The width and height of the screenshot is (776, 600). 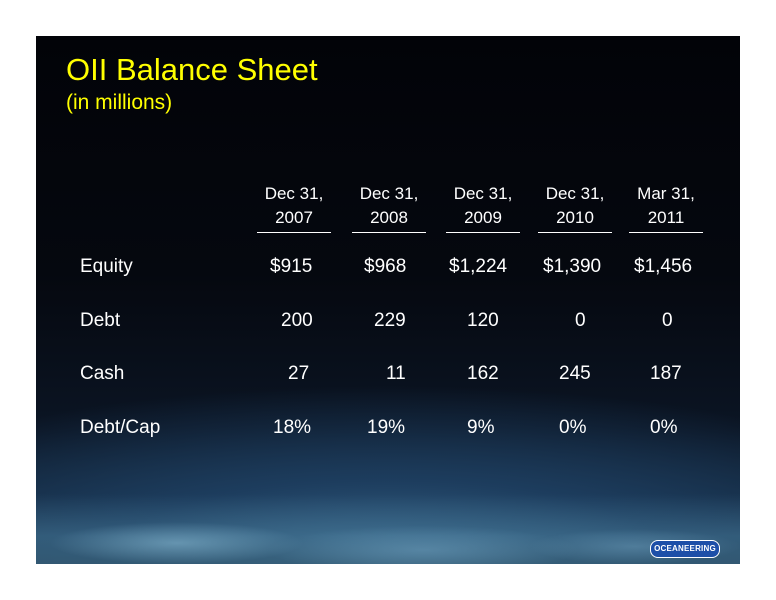 I want to click on column-header-2011: Mar 31, 2011, so click(x=666, y=207).